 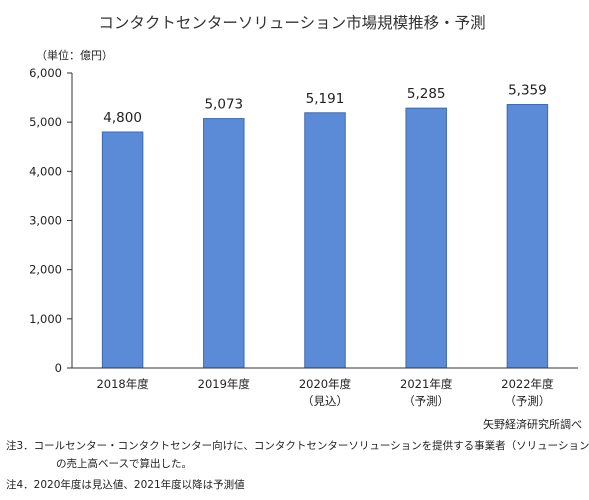 What do you see at coordinates (527, 91) in the screenshot?
I see `bar-value-label: 5,359` at bounding box center [527, 91].